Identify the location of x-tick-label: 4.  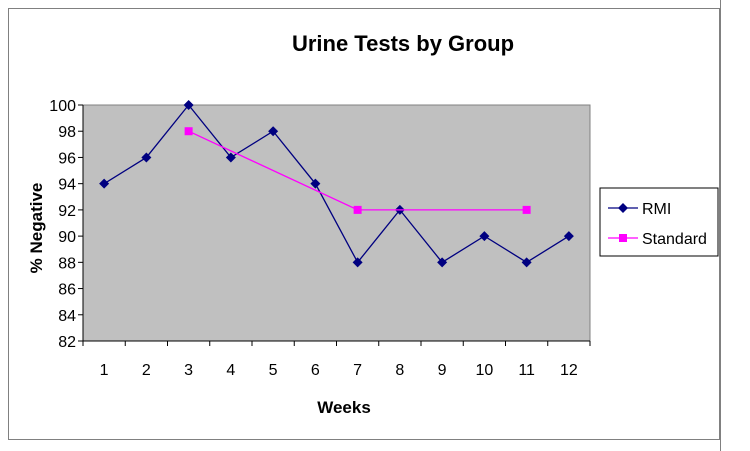
(230, 370).